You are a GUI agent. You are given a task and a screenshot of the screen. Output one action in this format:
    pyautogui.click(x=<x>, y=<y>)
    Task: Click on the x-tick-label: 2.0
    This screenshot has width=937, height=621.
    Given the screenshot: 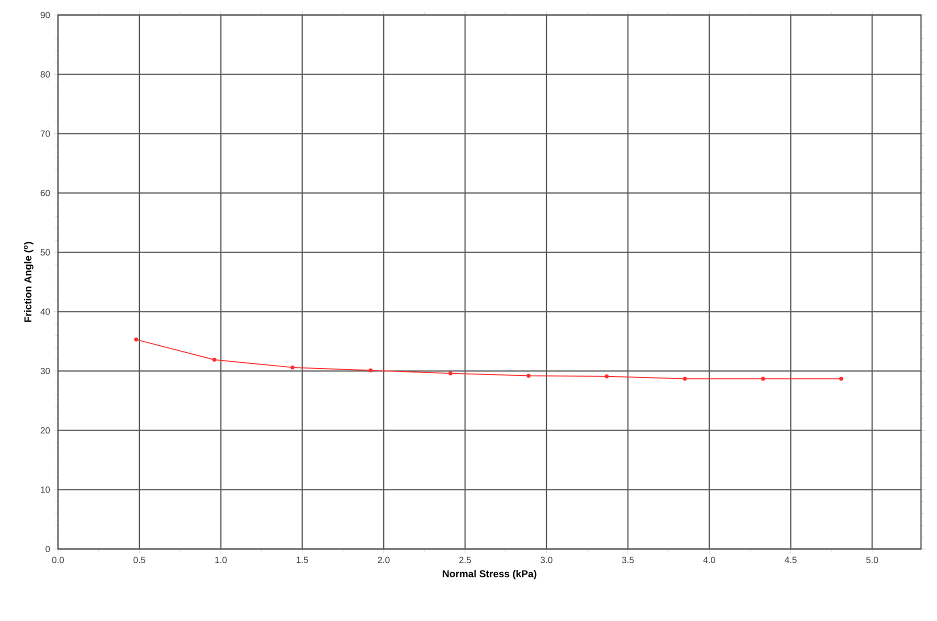 What is the action you would take?
    pyautogui.click(x=384, y=560)
    